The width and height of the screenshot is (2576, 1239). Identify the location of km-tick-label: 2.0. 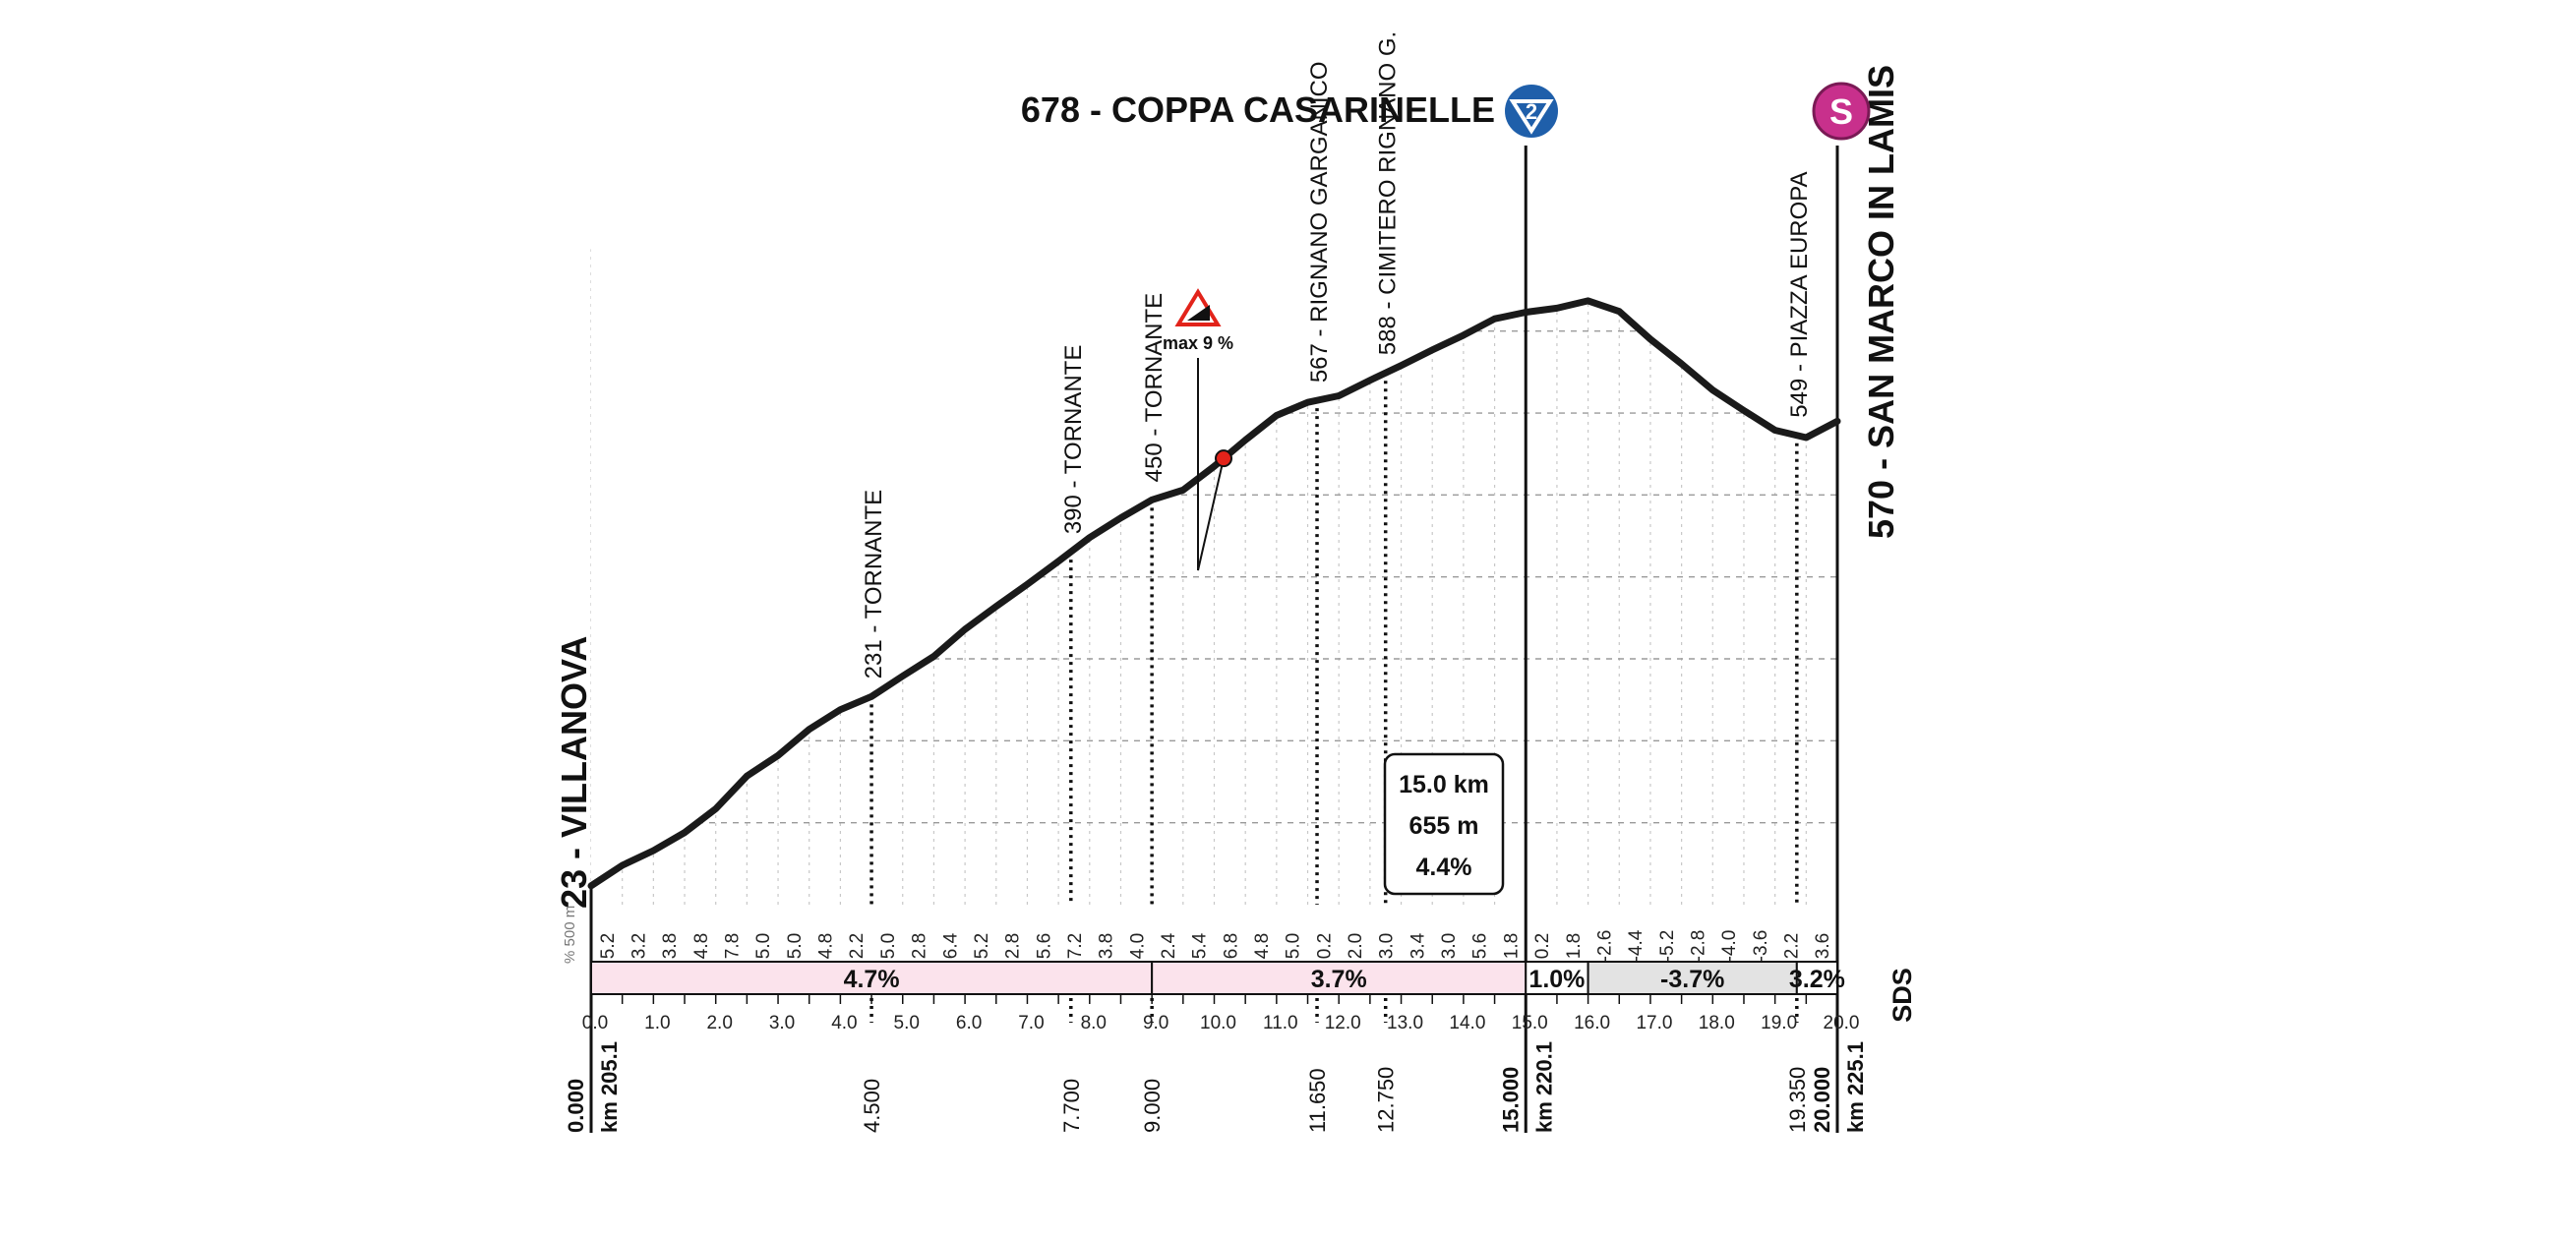
(719, 1023).